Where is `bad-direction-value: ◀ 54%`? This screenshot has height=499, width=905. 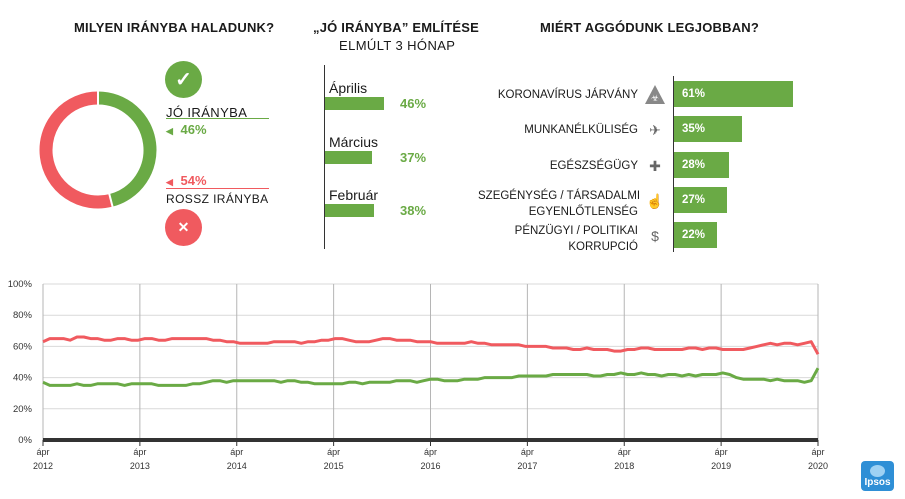
bad-direction-value: ◀ 54% is located at coordinates (186, 180).